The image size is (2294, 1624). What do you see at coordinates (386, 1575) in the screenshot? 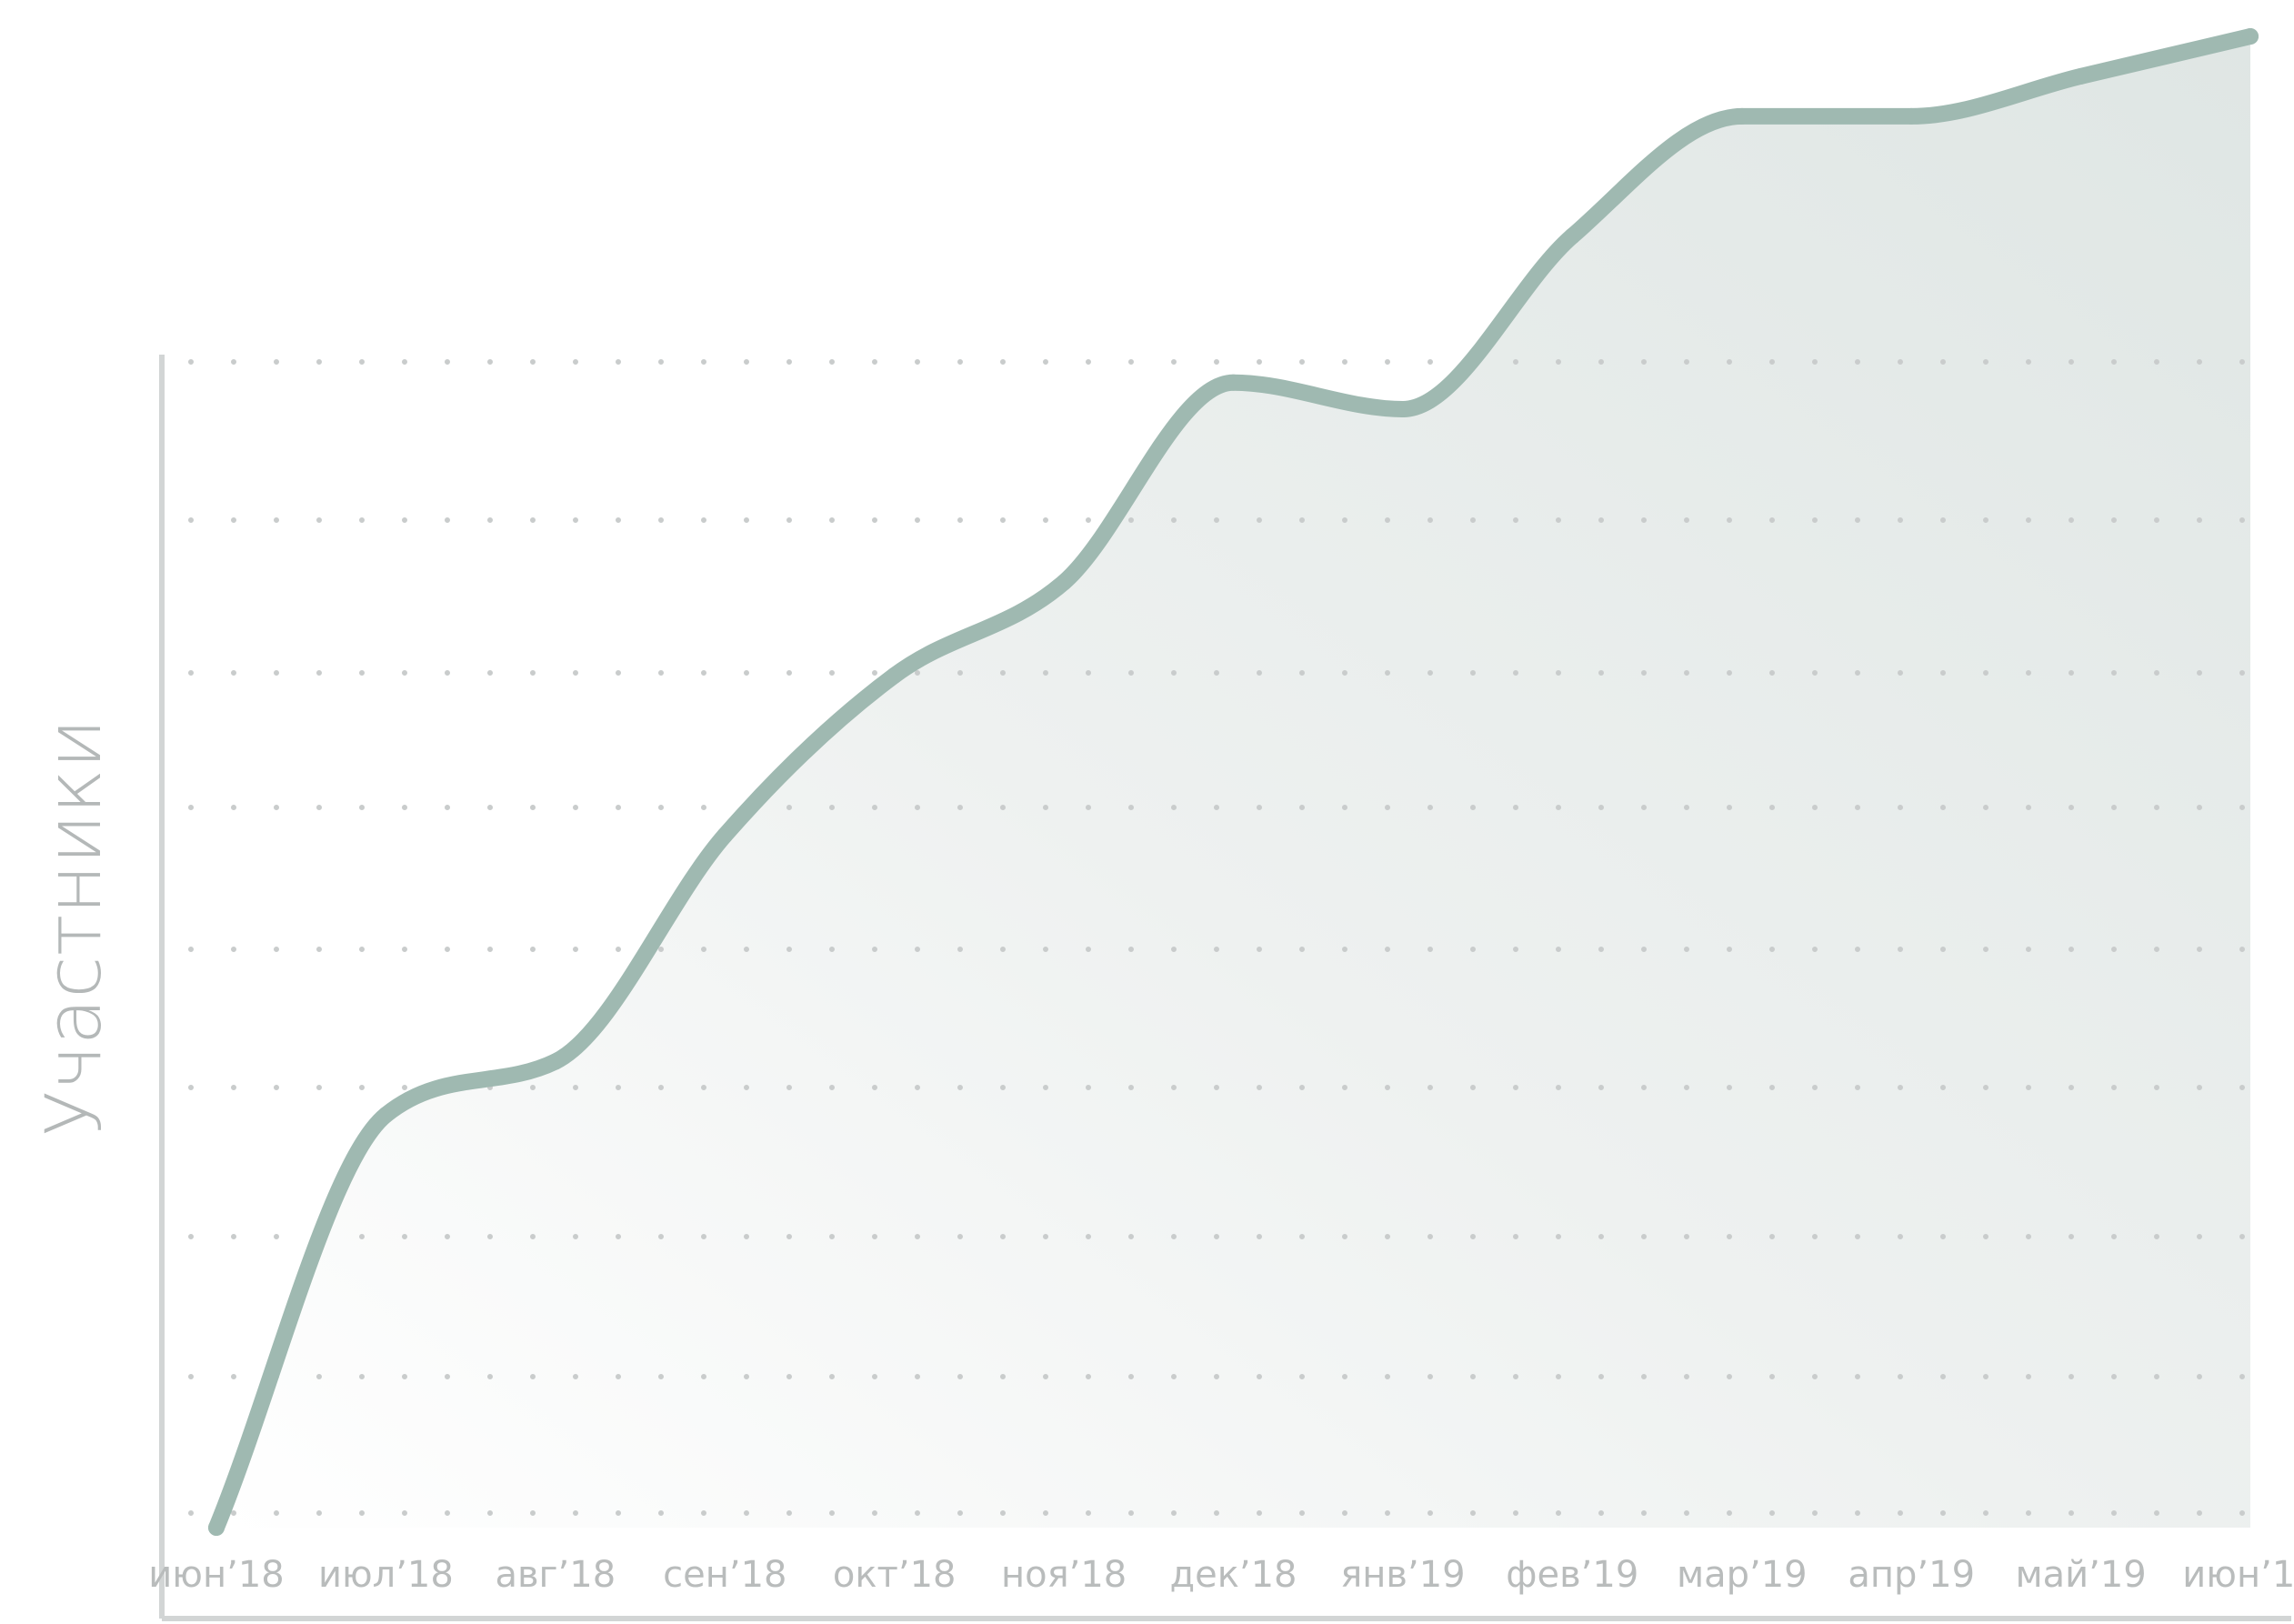
I see `x-tick-label: июл’18` at bounding box center [386, 1575].